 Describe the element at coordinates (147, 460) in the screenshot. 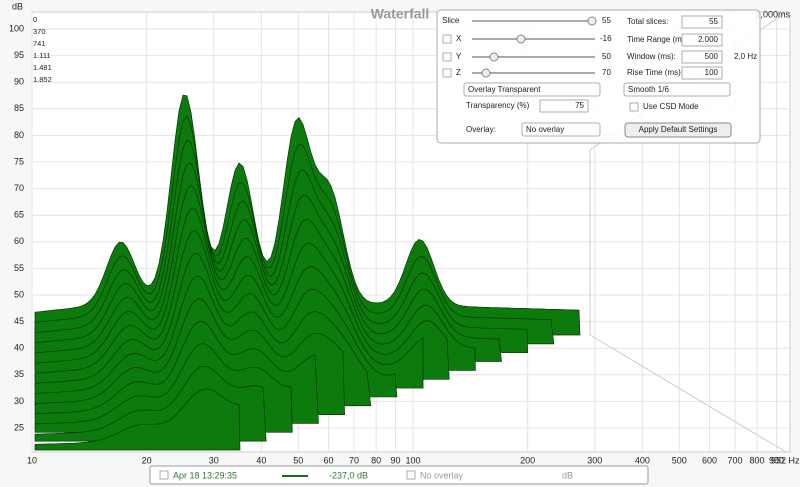

I see `x-tick-label: 20` at that location.